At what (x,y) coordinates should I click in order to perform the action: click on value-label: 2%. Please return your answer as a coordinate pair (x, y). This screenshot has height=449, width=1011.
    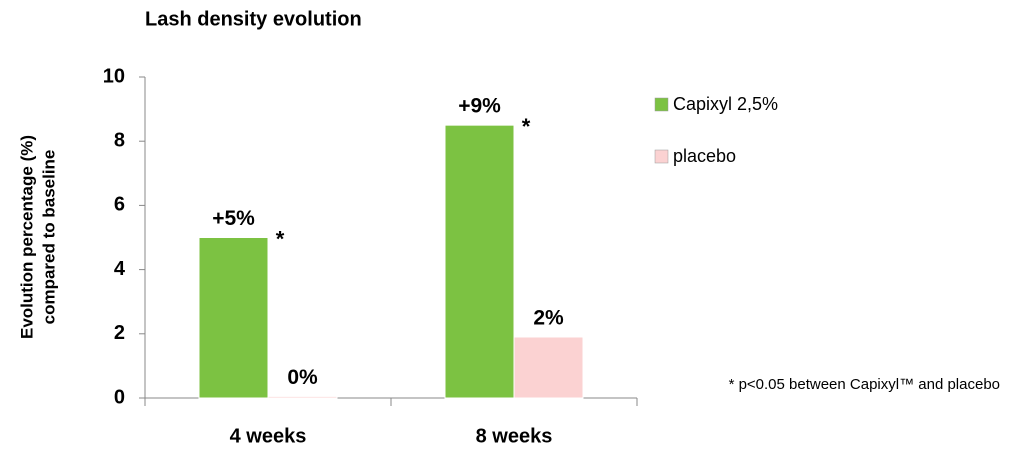
    Looking at the image, I should click on (548, 318).